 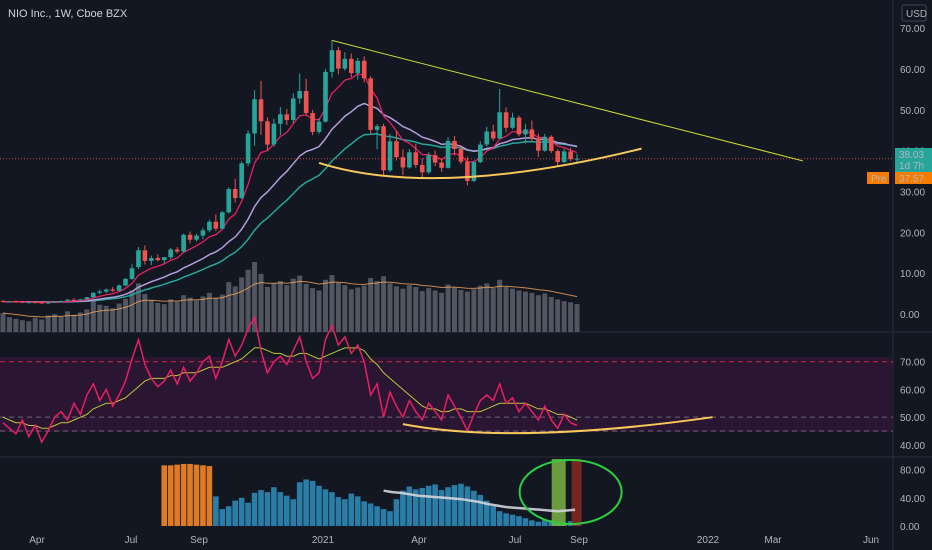 I want to click on time-axis-label: Mar, so click(x=773, y=540).